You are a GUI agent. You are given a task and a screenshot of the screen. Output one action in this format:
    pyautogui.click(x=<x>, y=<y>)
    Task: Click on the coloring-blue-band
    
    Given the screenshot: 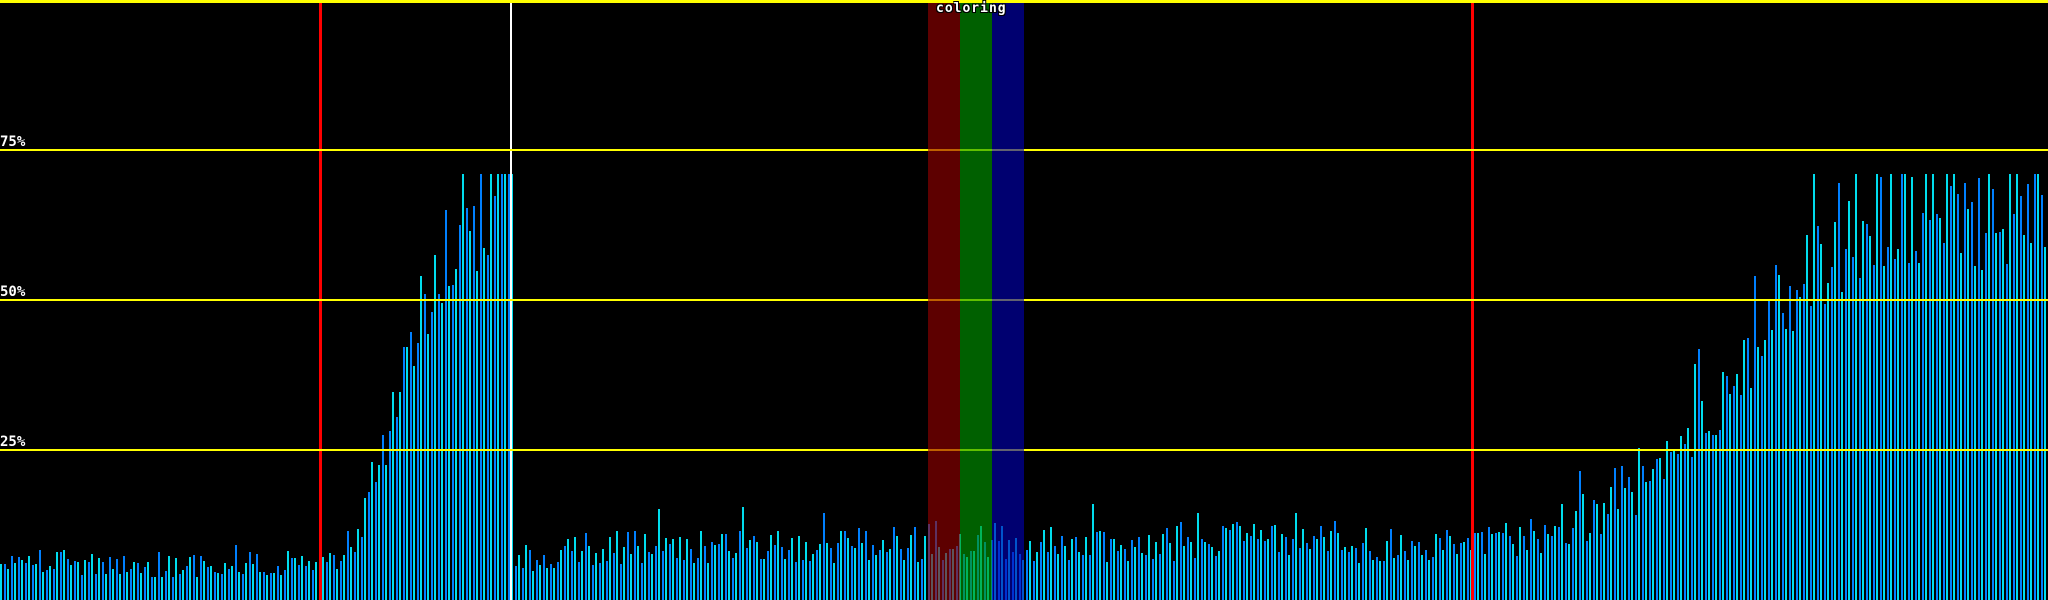 What is the action you would take?
    pyautogui.click(x=1008, y=301)
    